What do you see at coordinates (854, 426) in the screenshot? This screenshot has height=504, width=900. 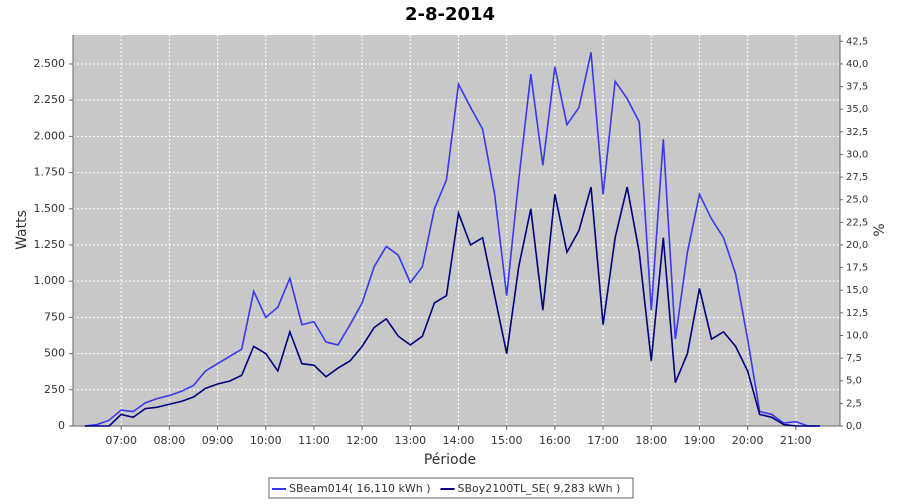 I see `y2-tick-label: 0,0` at bounding box center [854, 426].